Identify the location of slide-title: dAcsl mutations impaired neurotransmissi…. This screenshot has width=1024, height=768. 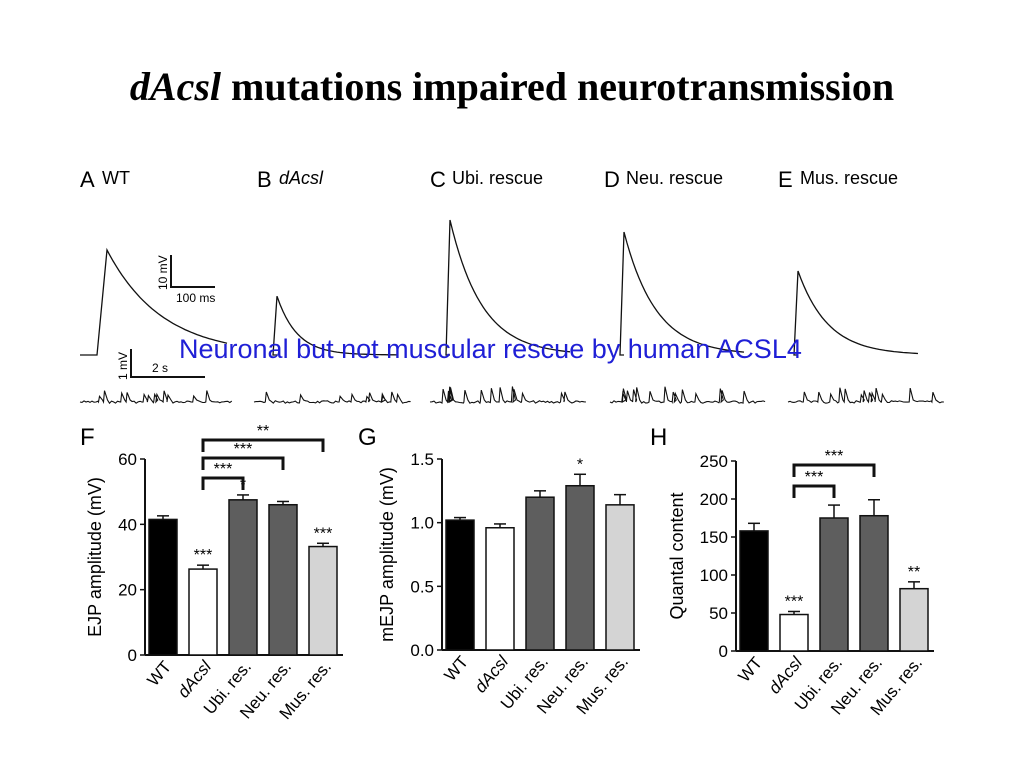
(512, 87).